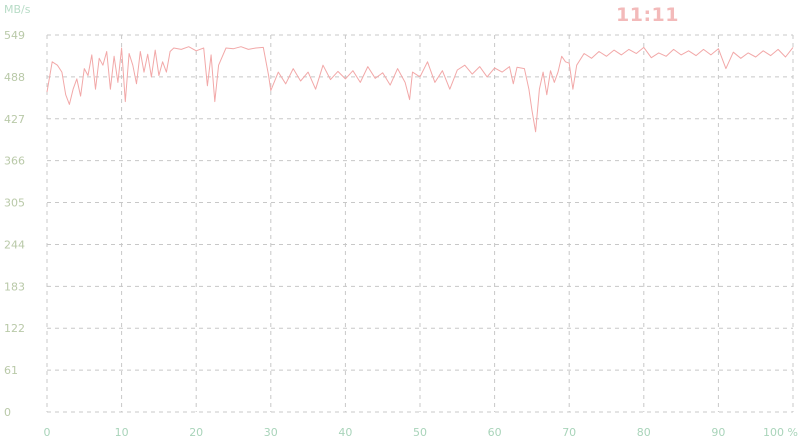 This screenshot has width=800, height=445. Describe the element at coordinates (271, 432) in the screenshot. I see `x-tick-label: 30` at that location.